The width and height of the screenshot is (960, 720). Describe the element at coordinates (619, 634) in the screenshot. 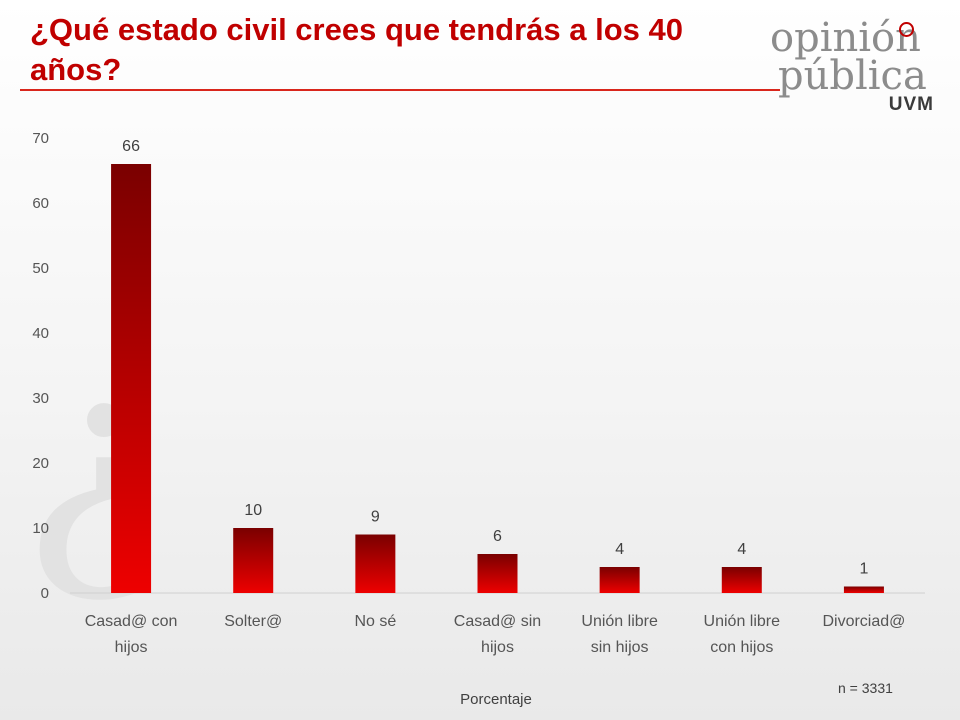

I see `category-label: Unión libre sin hijos` at that location.